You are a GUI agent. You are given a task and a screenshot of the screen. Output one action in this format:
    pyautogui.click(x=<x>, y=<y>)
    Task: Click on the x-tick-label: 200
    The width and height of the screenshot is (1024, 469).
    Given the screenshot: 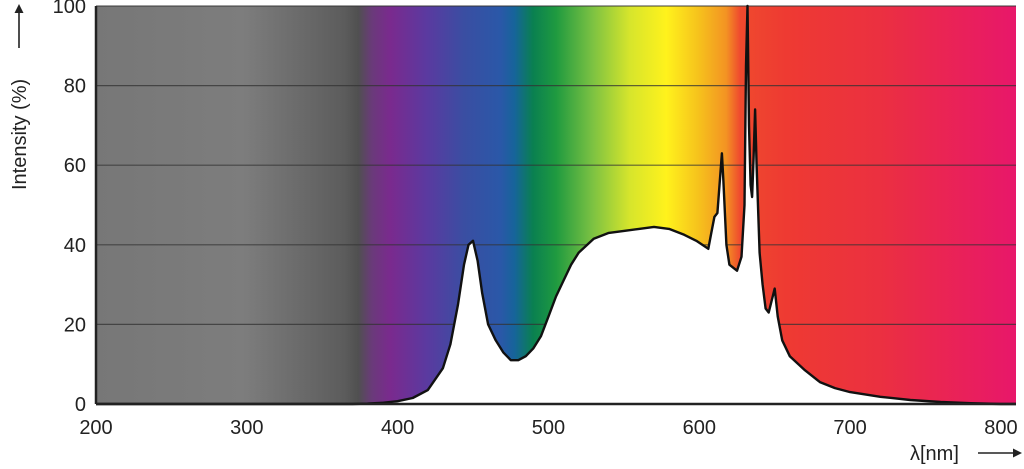 What is the action you would take?
    pyautogui.click(x=95, y=428)
    